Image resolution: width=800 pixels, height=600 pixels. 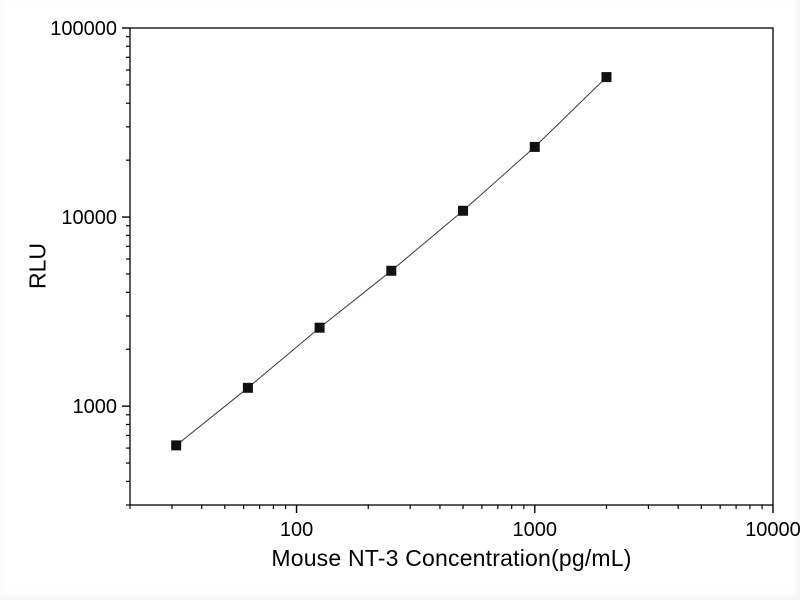 I want to click on x-tick-label: 100, so click(x=296, y=530).